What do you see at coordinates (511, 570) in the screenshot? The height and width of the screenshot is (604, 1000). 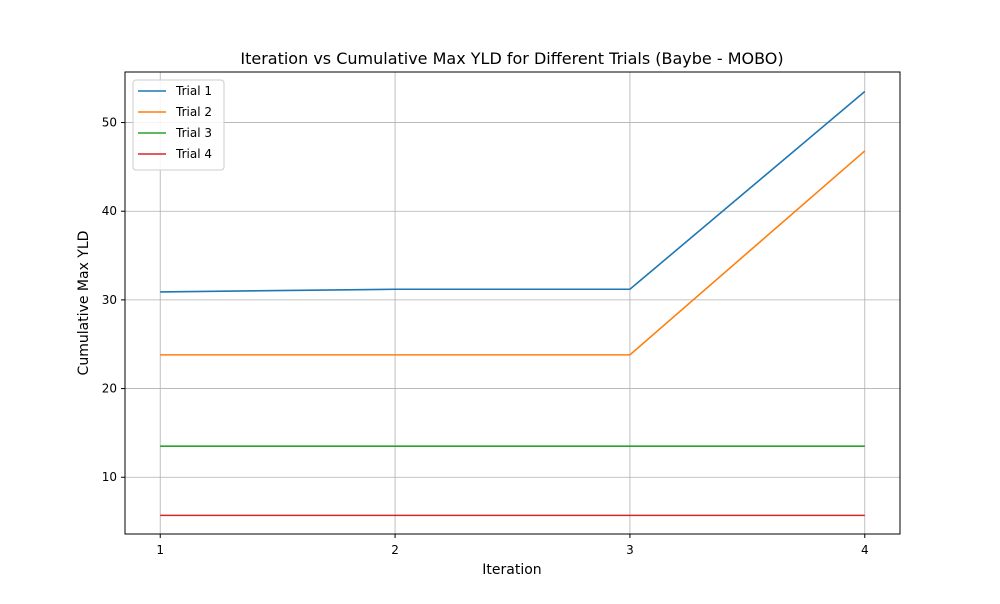 I see `x-axis-label: Iteration` at bounding box center [511, 570].